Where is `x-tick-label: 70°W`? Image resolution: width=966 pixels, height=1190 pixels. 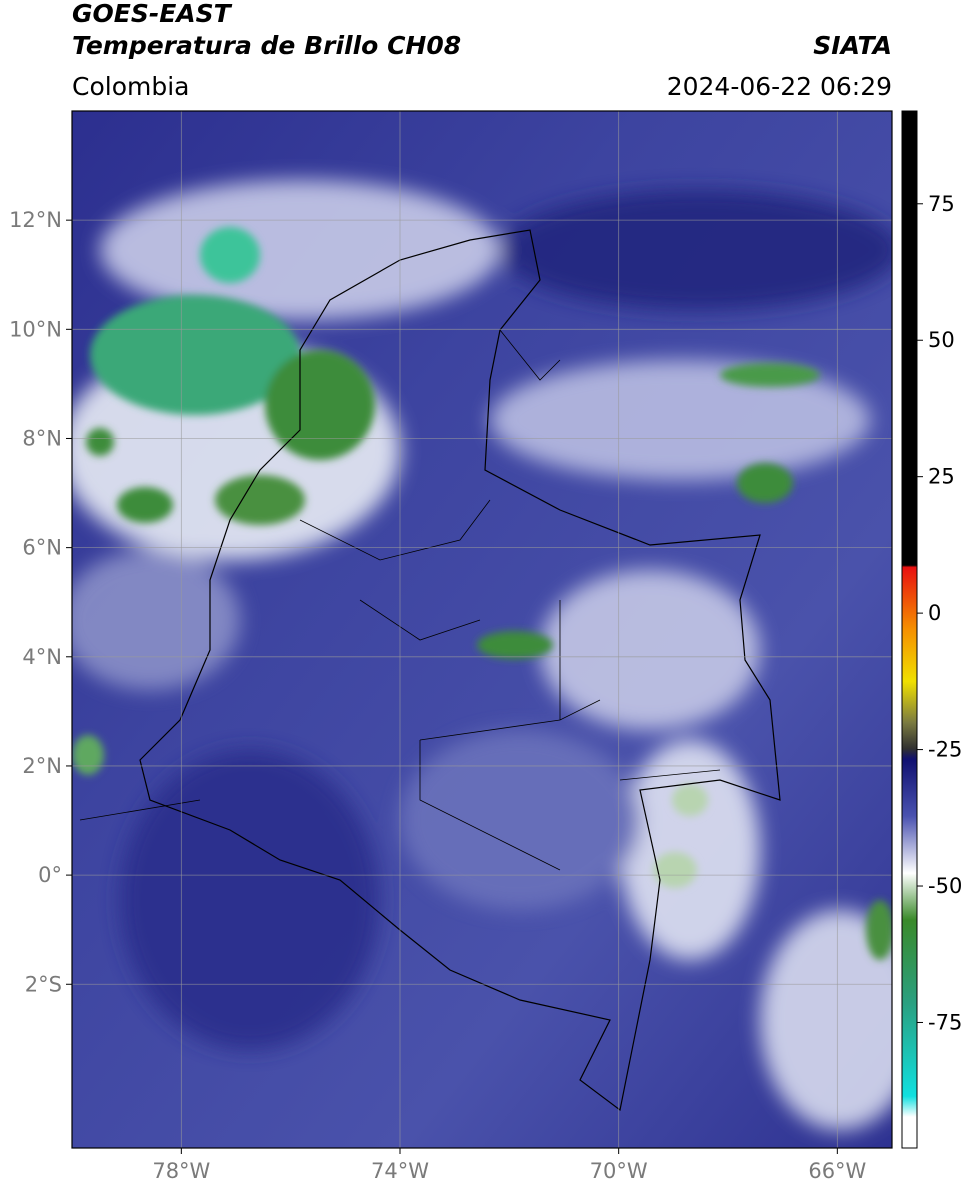 x-tick-label: 70°W is located at coordinates (619, 1171).